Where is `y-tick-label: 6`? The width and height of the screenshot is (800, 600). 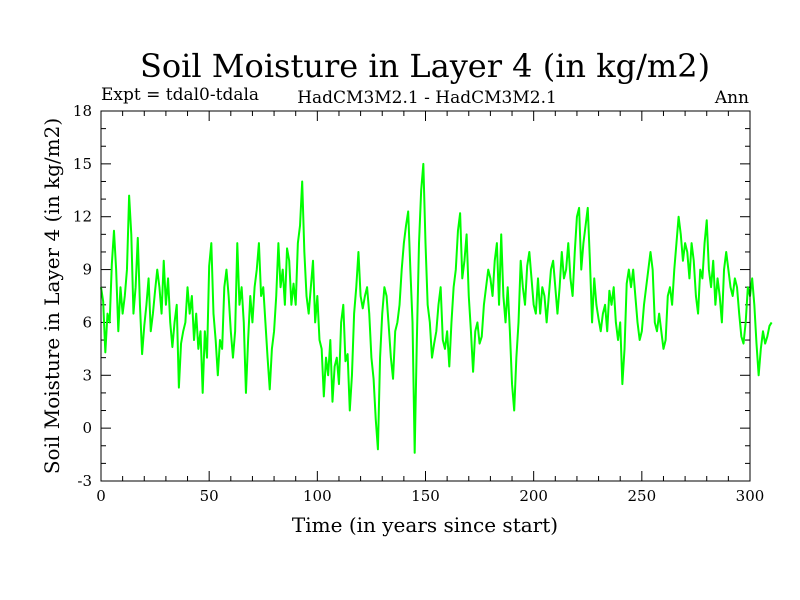
y-tick-label: 6 is located at coordinates (87, 322).